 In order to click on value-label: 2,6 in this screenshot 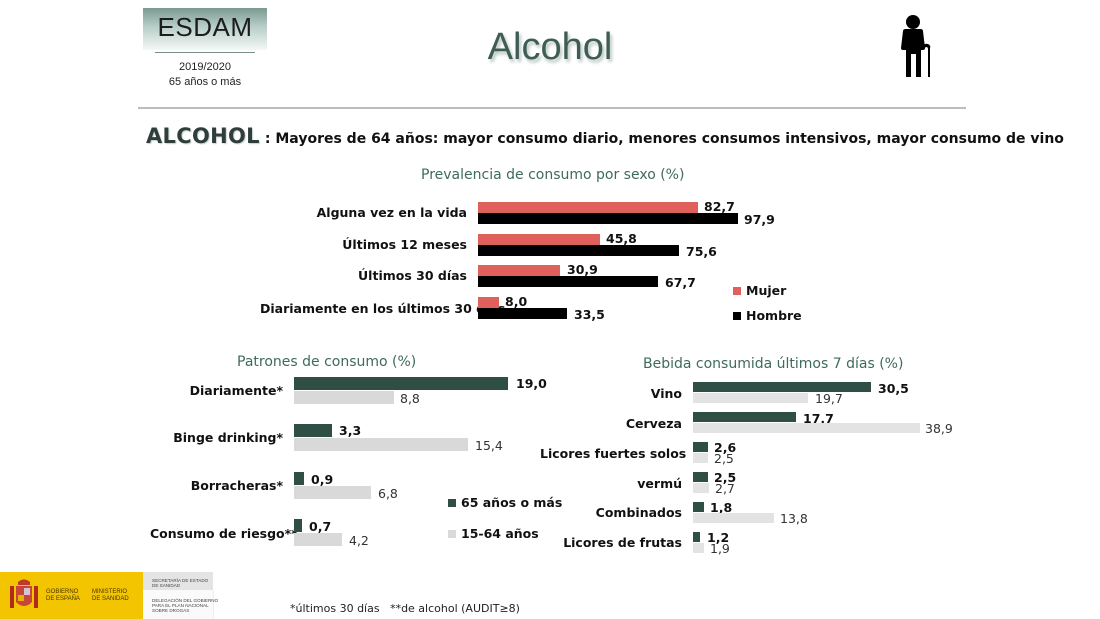, I will do `click(725, 447)`.